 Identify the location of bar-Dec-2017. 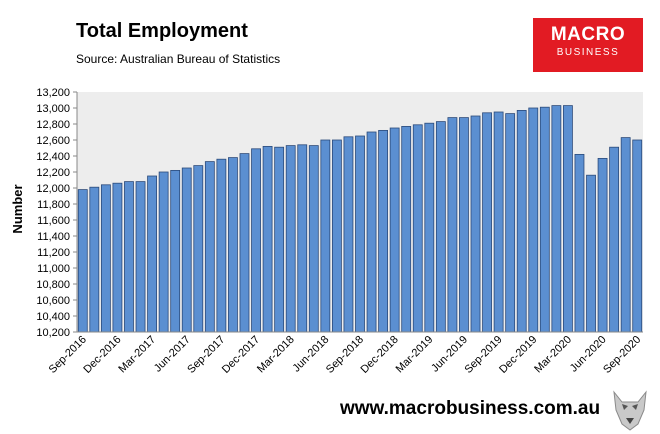
(256, 240).